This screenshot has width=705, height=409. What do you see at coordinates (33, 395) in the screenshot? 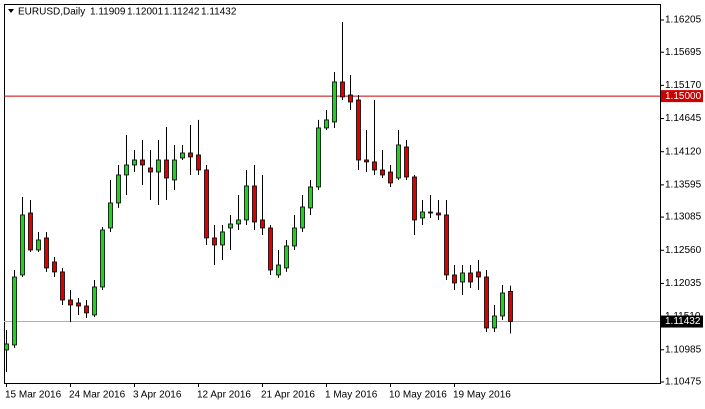
I see `x-tick-label: 15 Mar 2016` at bounding box center [33, 395].